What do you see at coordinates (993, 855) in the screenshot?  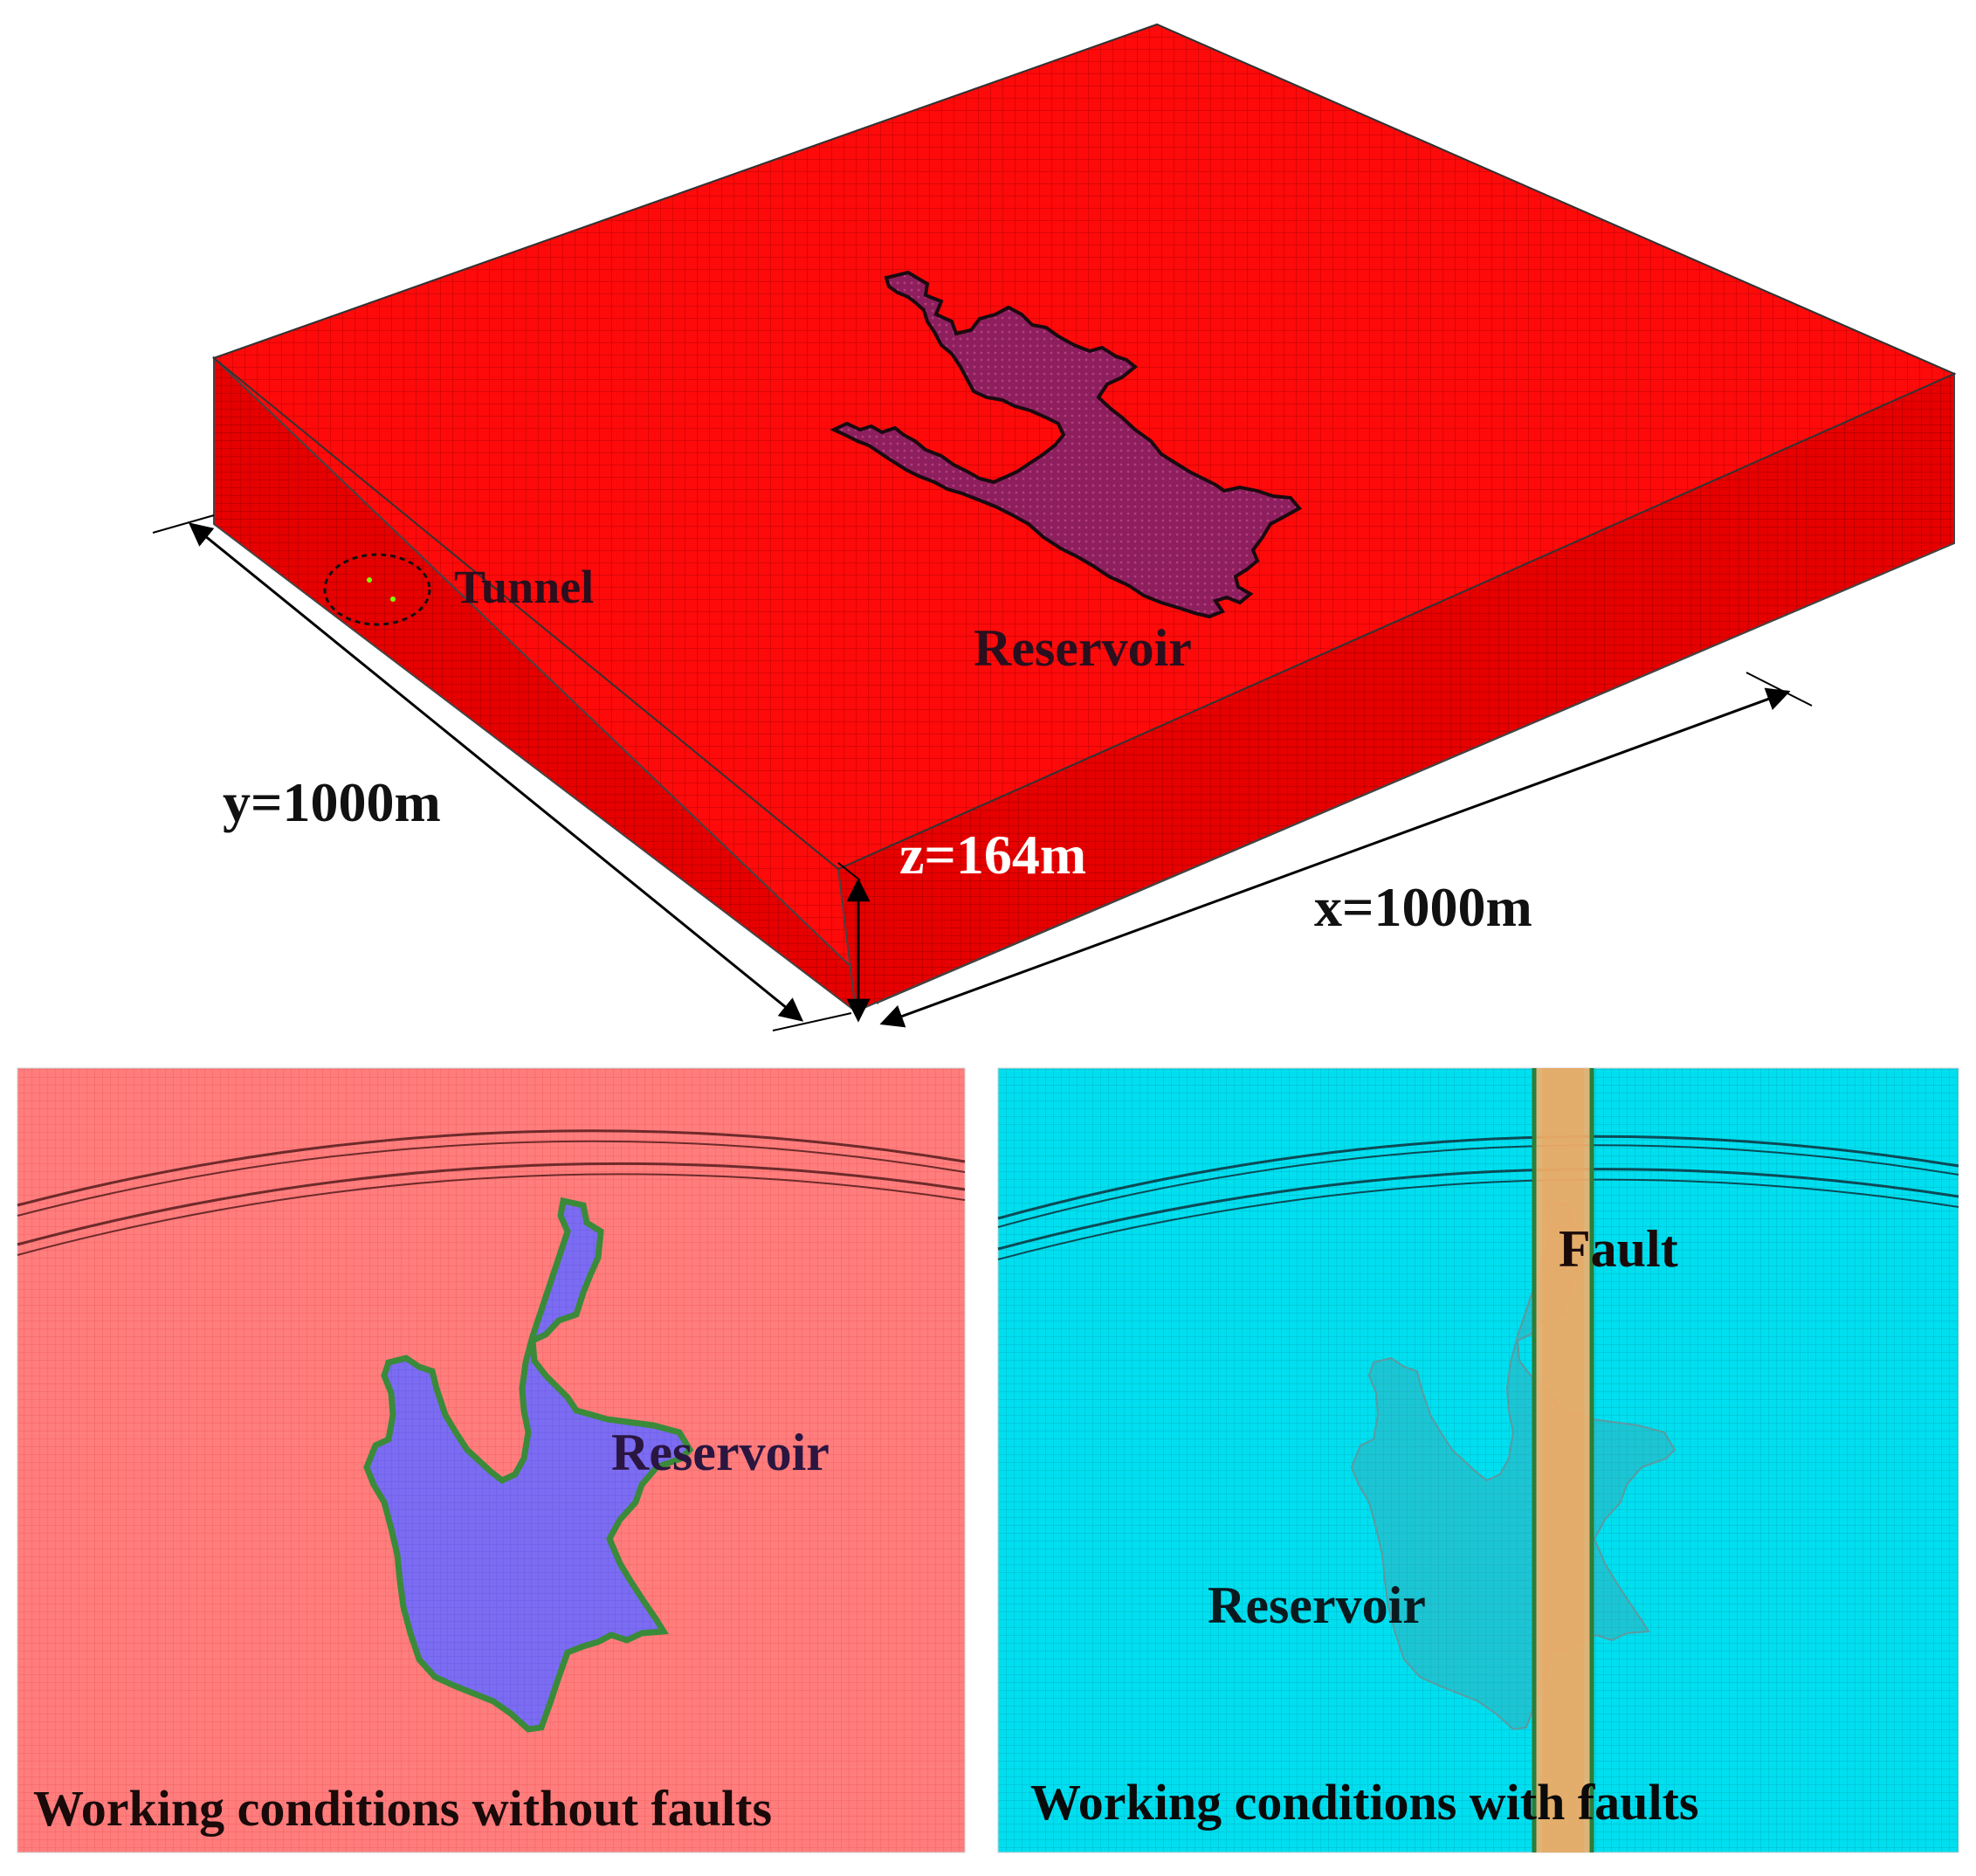 I see `z-dimension-label: z=164m` at bounding box center [993, 855].